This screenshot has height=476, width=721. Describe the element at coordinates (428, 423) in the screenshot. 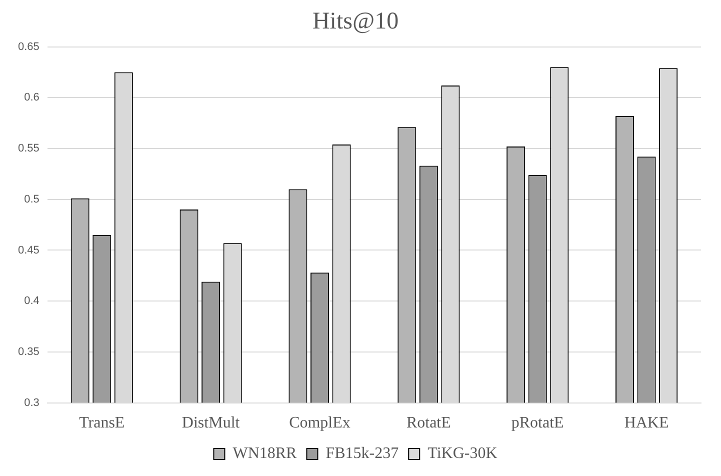

I see `x-tick-label: RotatE` at that location.